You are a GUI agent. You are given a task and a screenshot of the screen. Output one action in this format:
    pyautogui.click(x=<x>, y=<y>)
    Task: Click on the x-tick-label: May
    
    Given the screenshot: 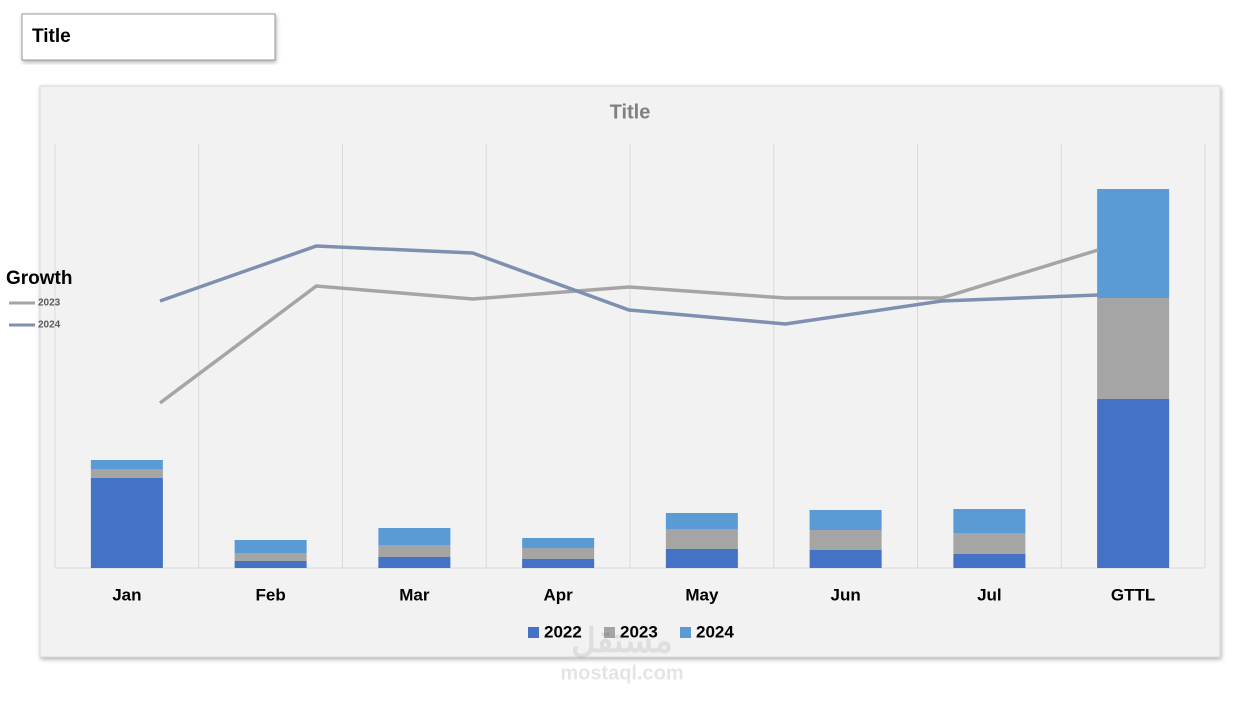 What is the action you would take?
    pyautogui.click(x=702, y=594)
    